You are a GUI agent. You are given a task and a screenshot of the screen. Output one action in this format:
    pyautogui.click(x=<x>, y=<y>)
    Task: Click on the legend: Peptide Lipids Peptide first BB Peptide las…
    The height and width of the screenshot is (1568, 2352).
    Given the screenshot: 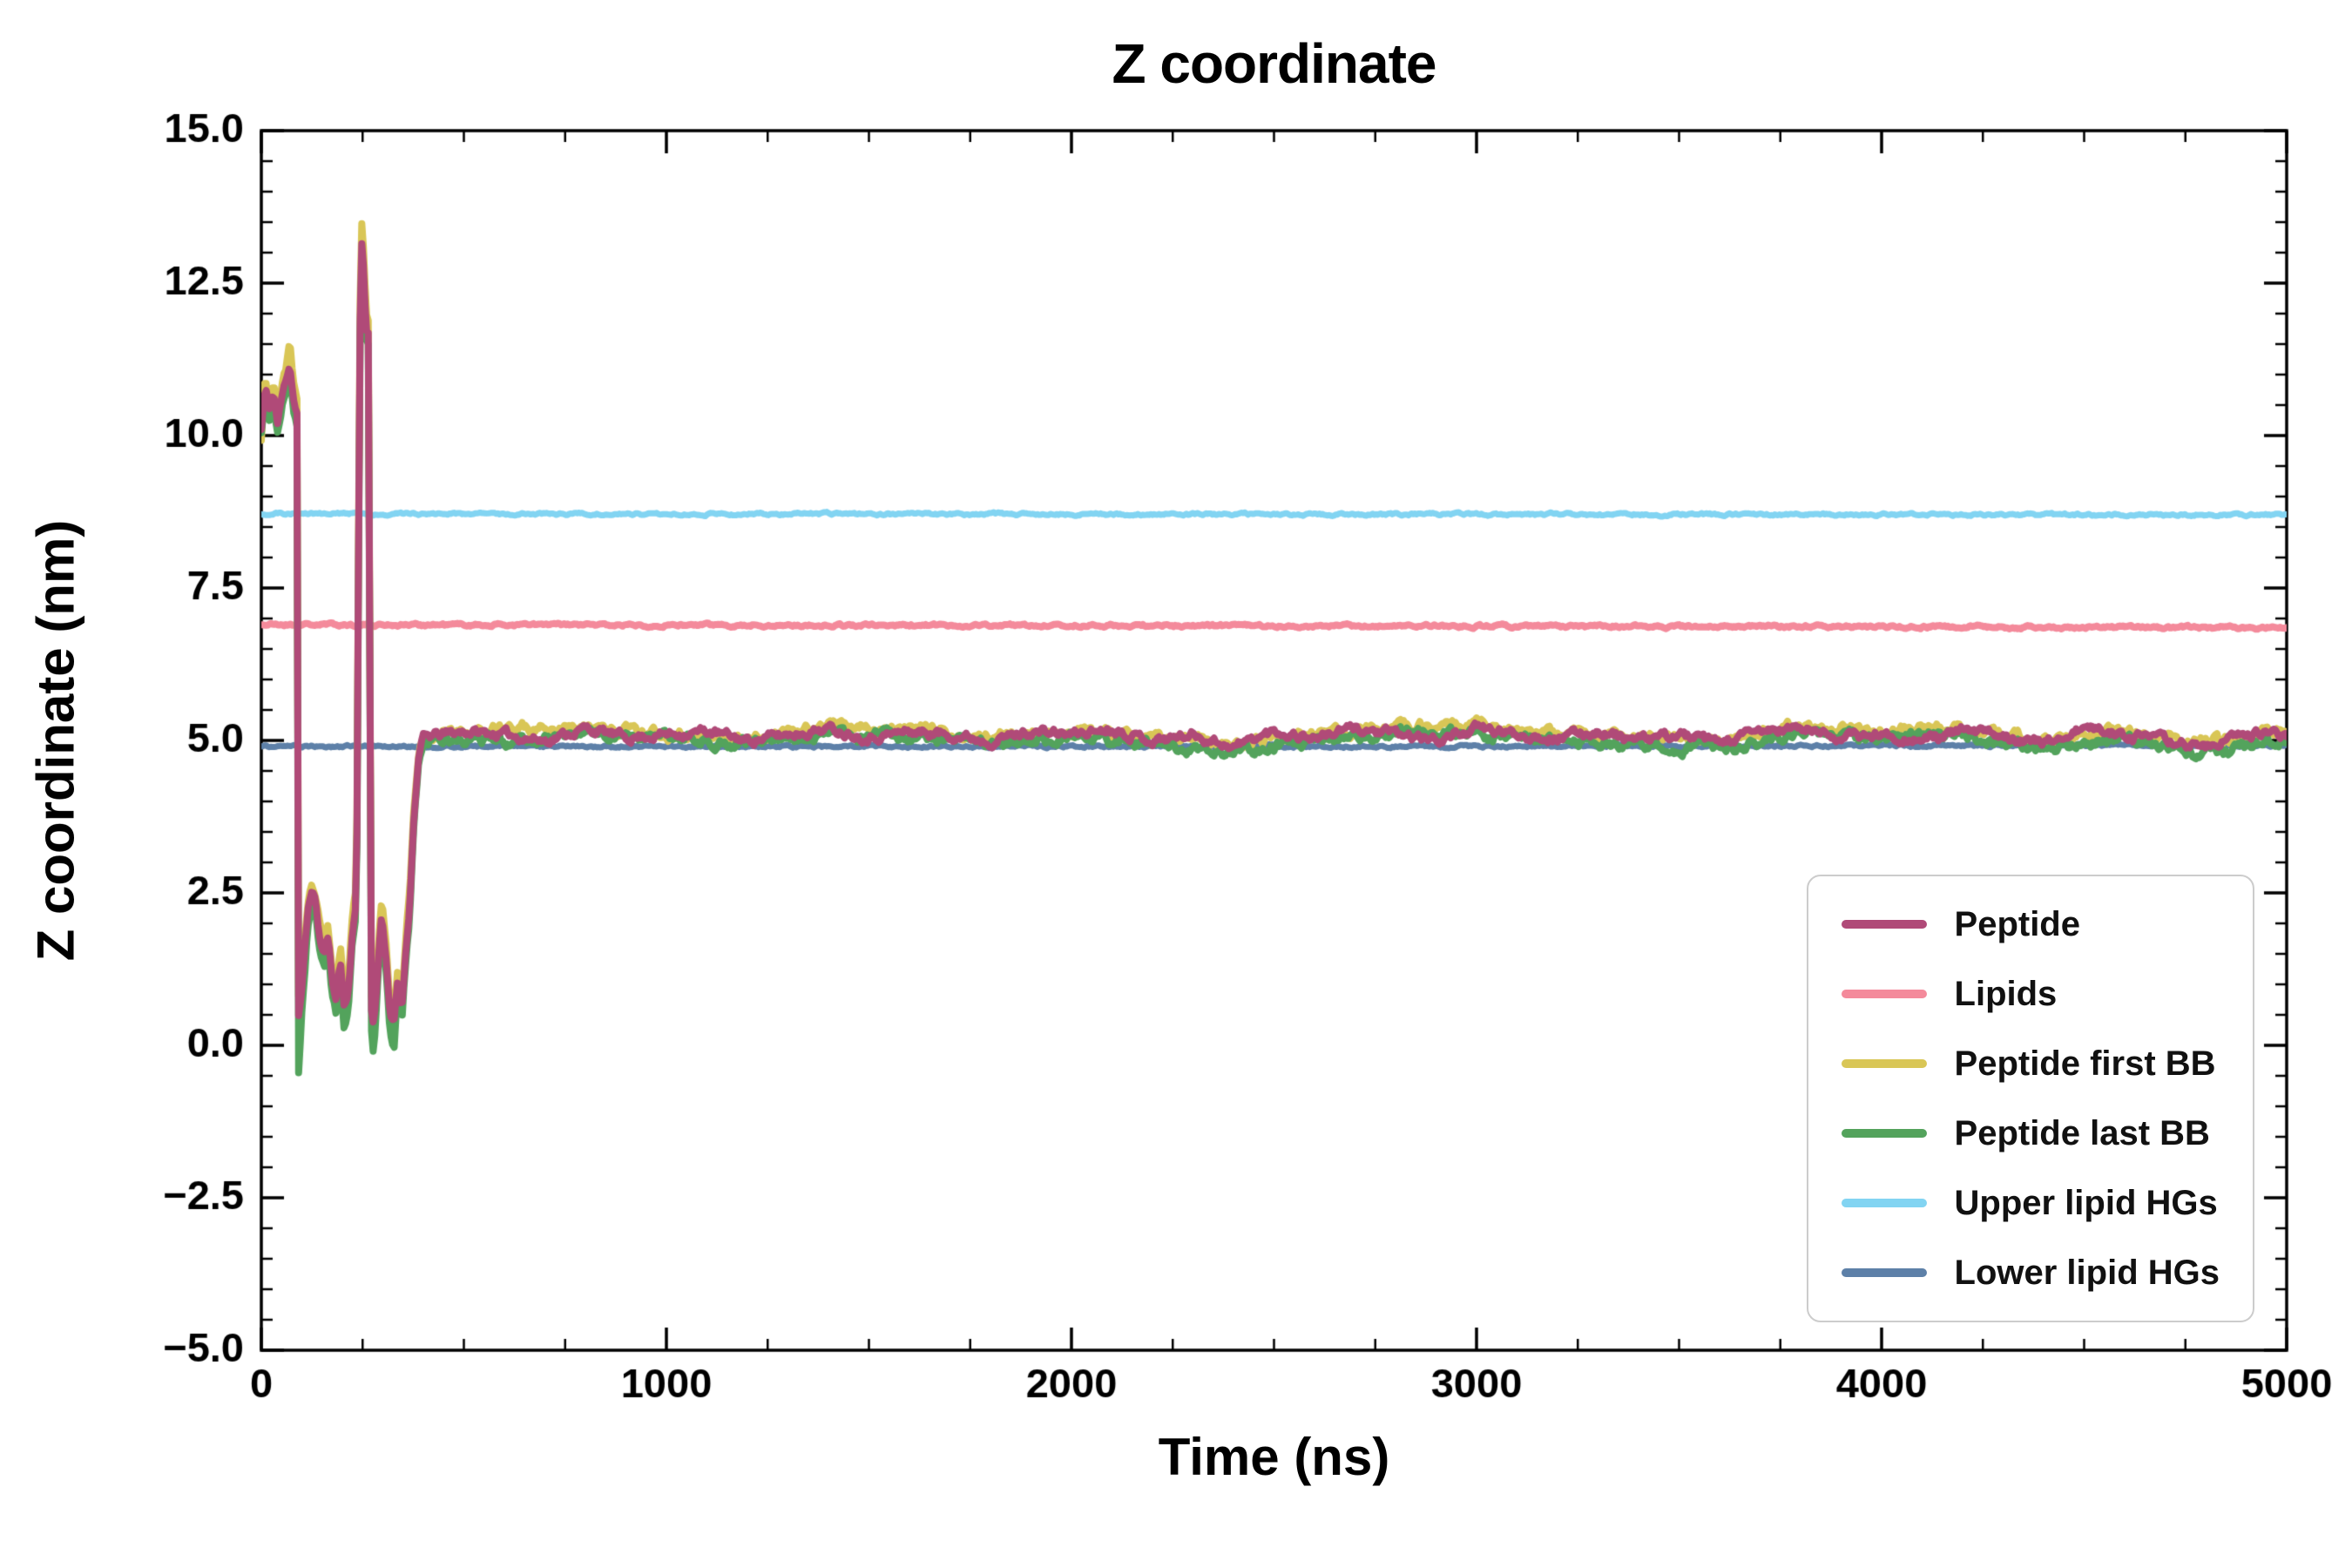 What is the action you would take?
    pyautogui.click(x=2030, y=1098)
    